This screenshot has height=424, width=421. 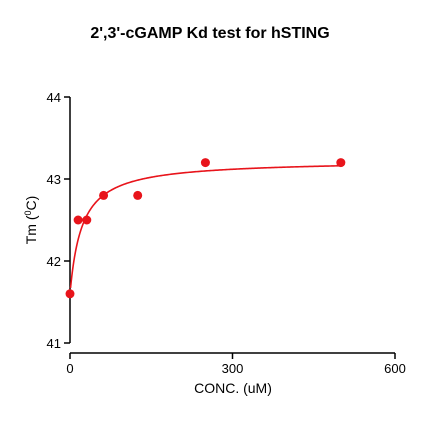 What do you see at coordinates (54, 179) in the screenshot?
I see `y-tick-label: 43` at bounding box center [54, 179].